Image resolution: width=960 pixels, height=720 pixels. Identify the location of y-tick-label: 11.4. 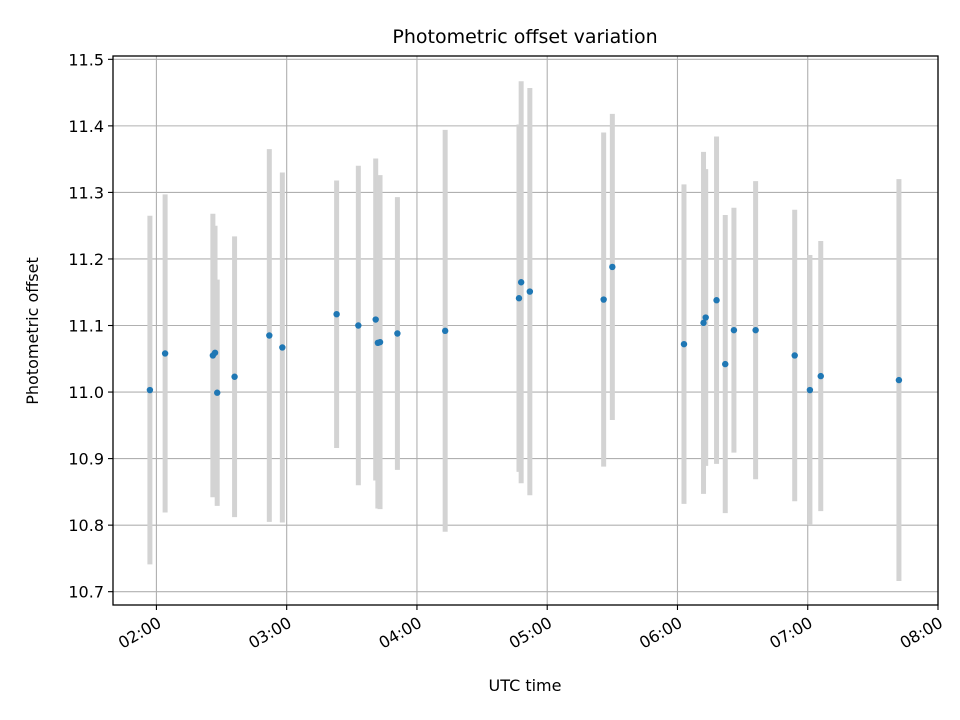
(86, 126).